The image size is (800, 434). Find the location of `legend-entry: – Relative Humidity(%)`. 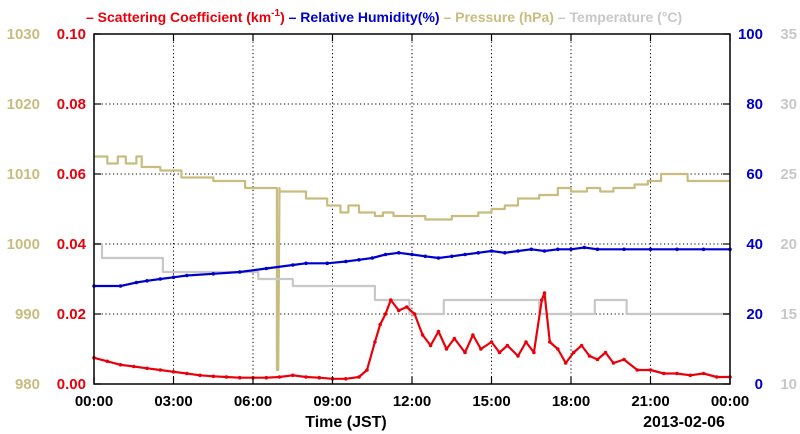

legend-entry: – Relative Humidity(%) is located at coordinates (362, 17).